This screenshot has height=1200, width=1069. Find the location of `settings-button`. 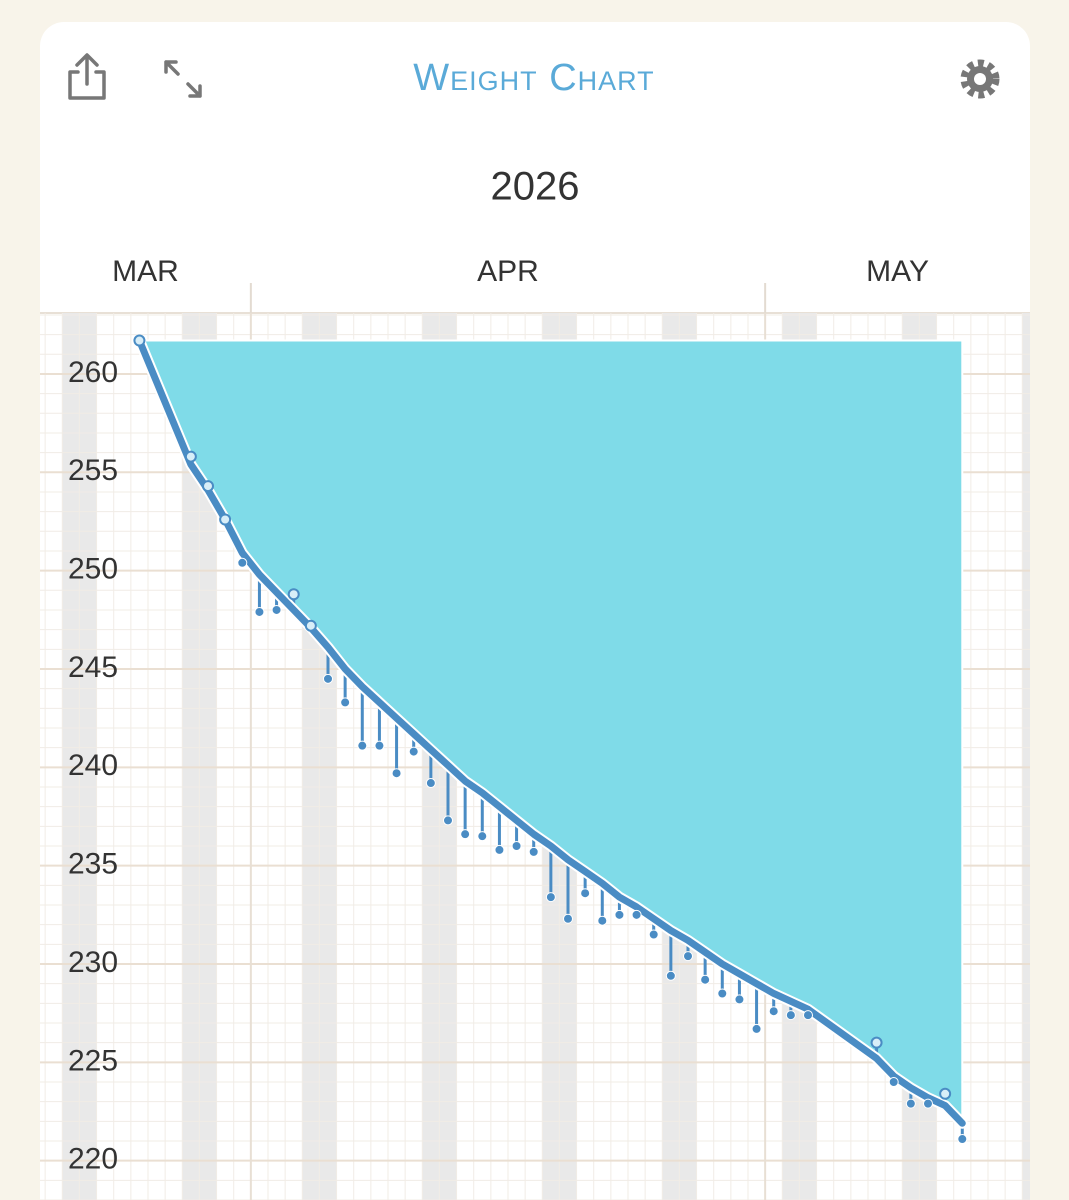

settings-button is located at coordinates (980, 79).